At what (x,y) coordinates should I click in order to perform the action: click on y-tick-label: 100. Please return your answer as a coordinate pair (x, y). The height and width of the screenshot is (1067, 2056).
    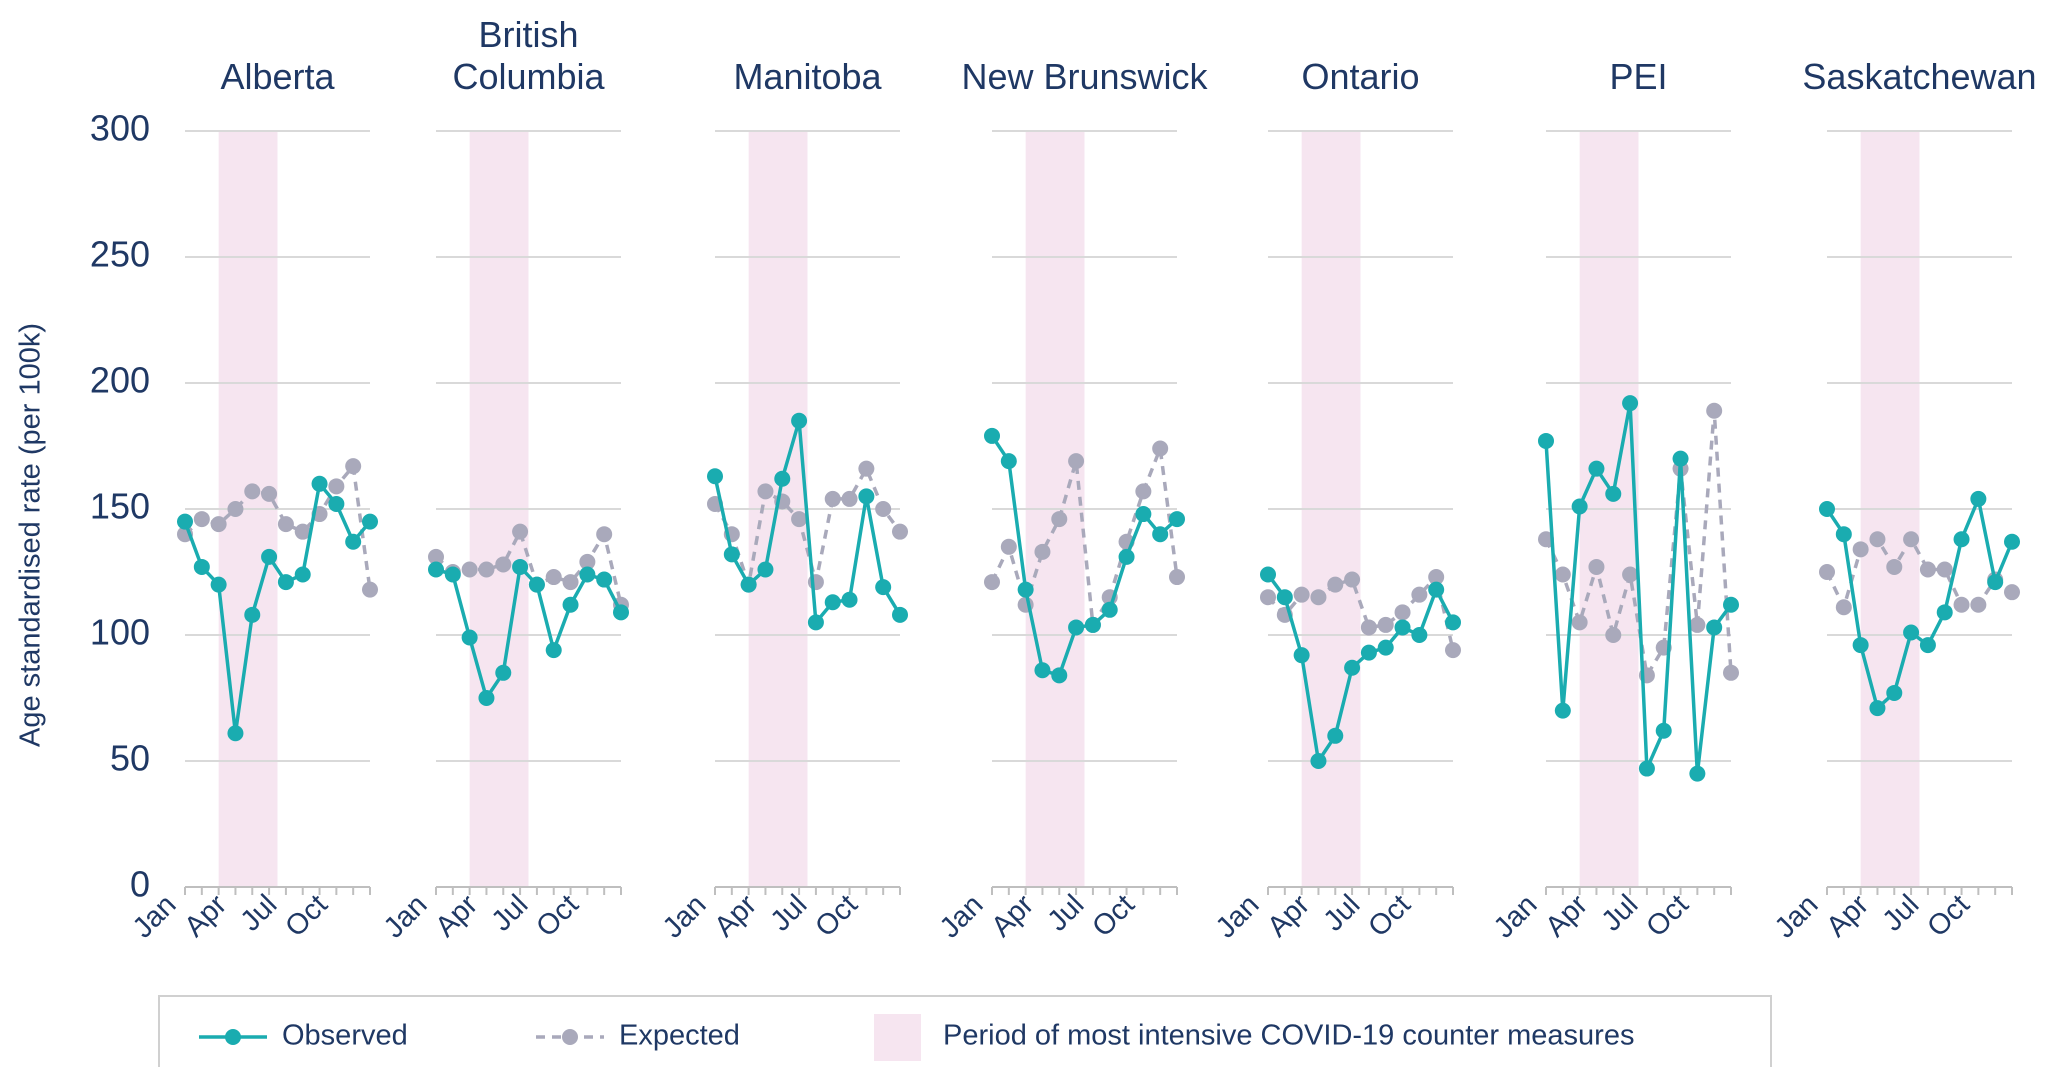
    Looking at the image, I should click on (120, 632).